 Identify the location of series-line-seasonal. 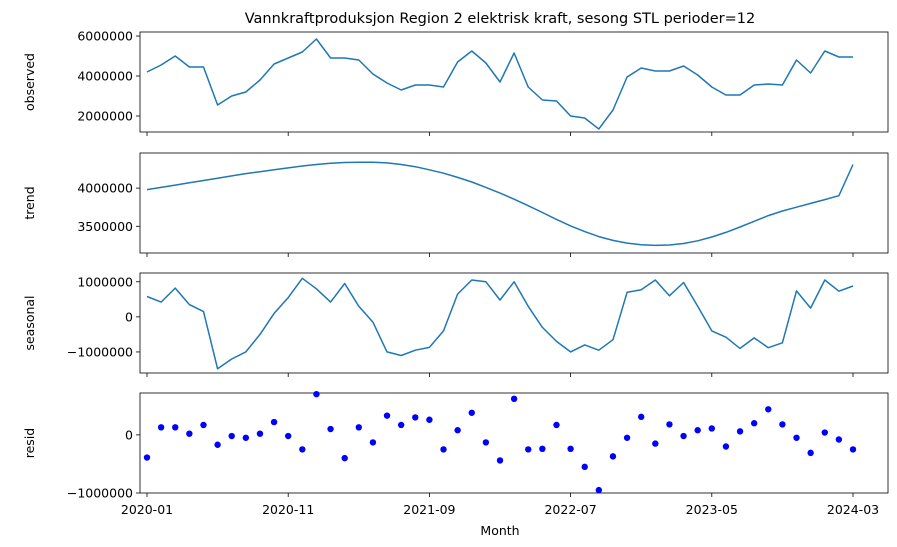
(500, 323).